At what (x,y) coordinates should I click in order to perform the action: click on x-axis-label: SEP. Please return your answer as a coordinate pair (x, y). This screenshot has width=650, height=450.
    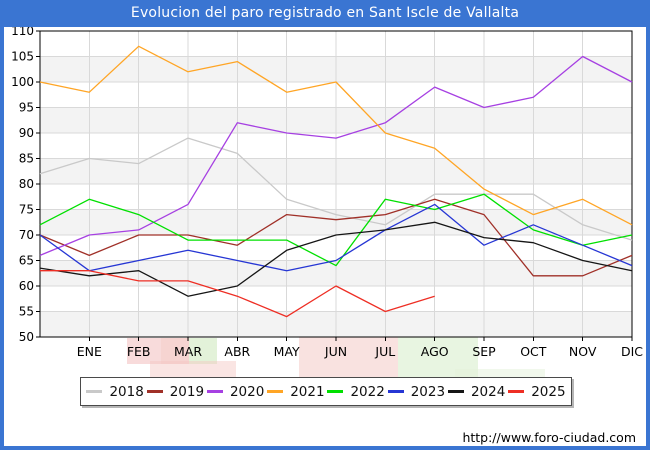
    Looking at the image, I should click on (484, 351).